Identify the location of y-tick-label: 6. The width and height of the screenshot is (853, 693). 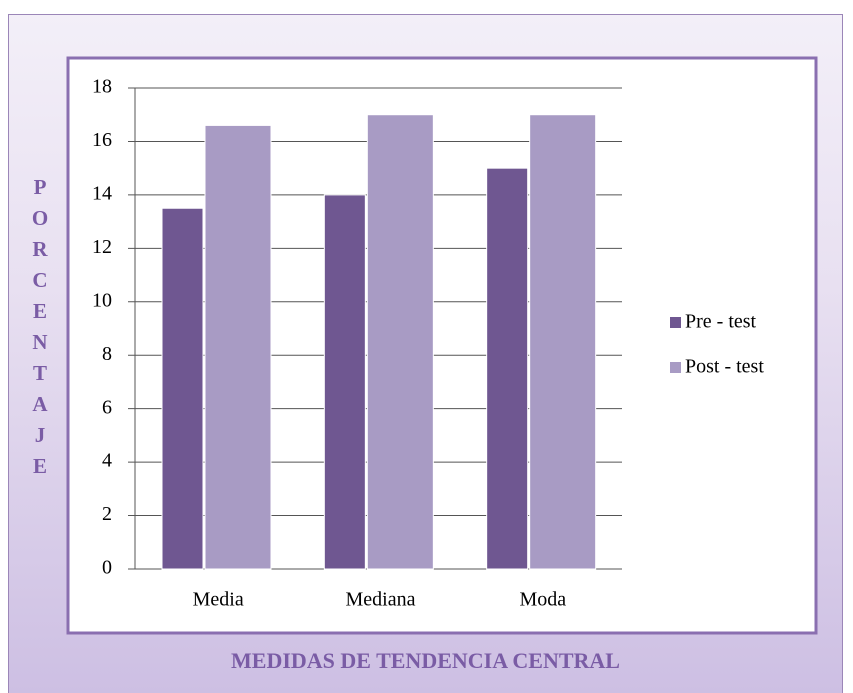
(107, 407).